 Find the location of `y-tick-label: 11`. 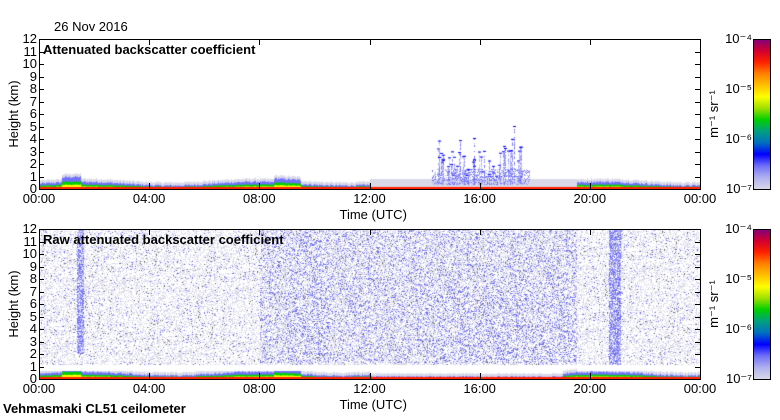

y-tick-label: 11 is located at coordinates (30, 241).